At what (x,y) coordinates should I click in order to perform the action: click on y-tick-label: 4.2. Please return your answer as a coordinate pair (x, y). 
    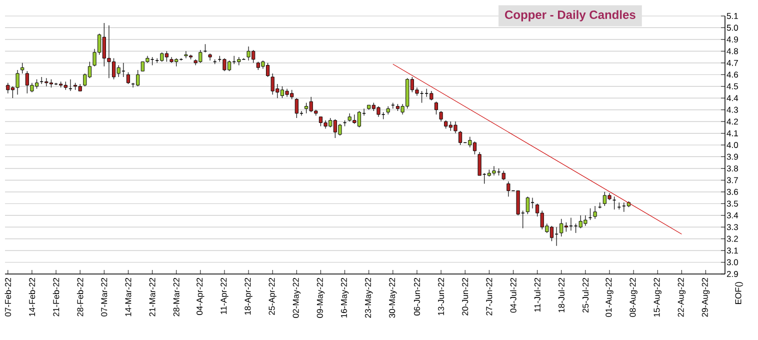
    Looking at the image, I should click on (732, 121).